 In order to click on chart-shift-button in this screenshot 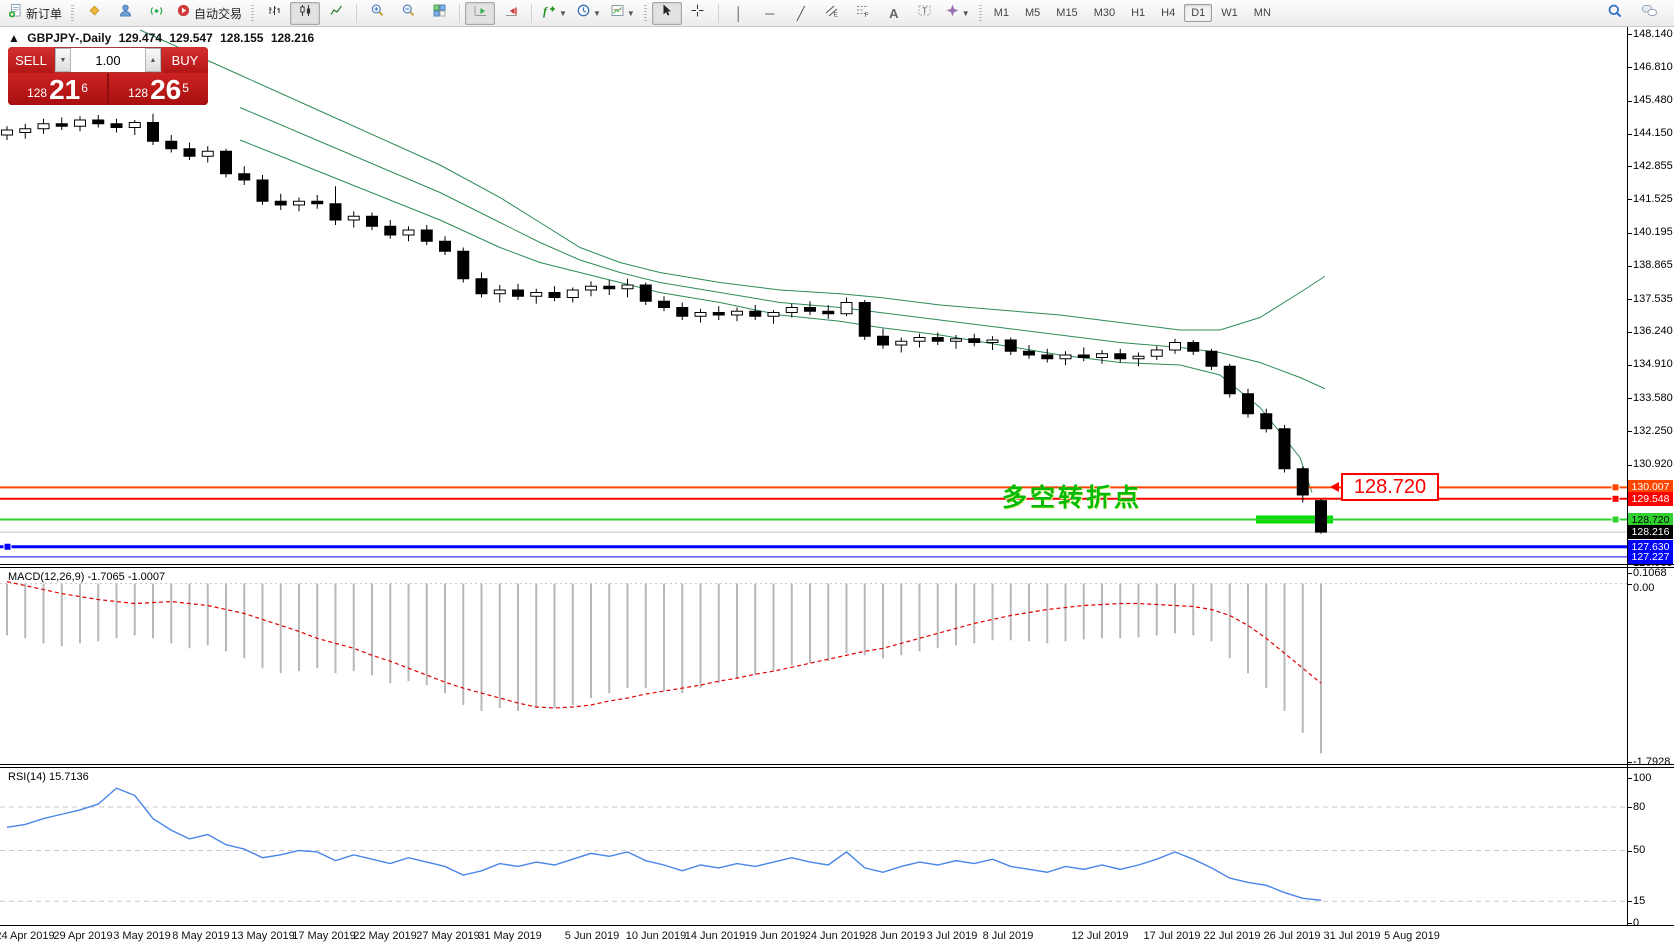, I will do `click(511, 13)`.